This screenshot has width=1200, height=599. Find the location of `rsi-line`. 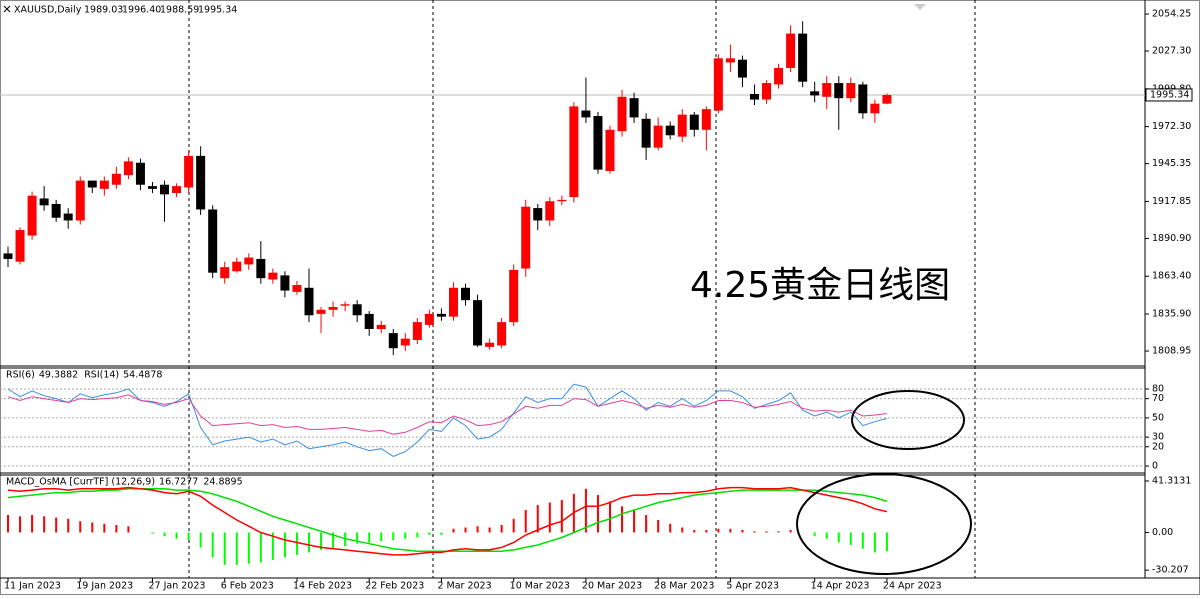

rsi-line is located at coordinates (447, 414).